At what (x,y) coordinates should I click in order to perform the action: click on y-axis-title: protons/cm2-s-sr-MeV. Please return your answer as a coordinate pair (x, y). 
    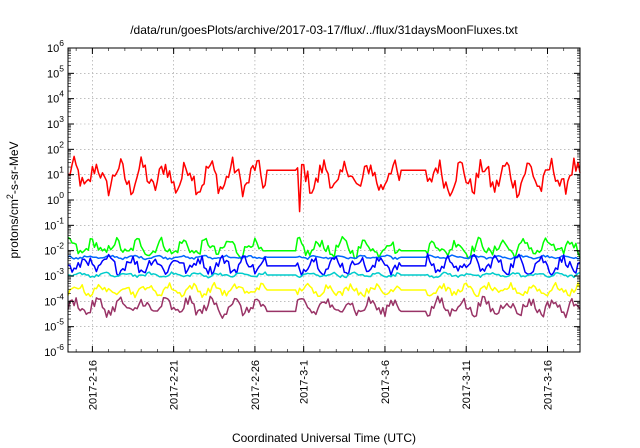
    Looking at the image, I should click on (13, 199).